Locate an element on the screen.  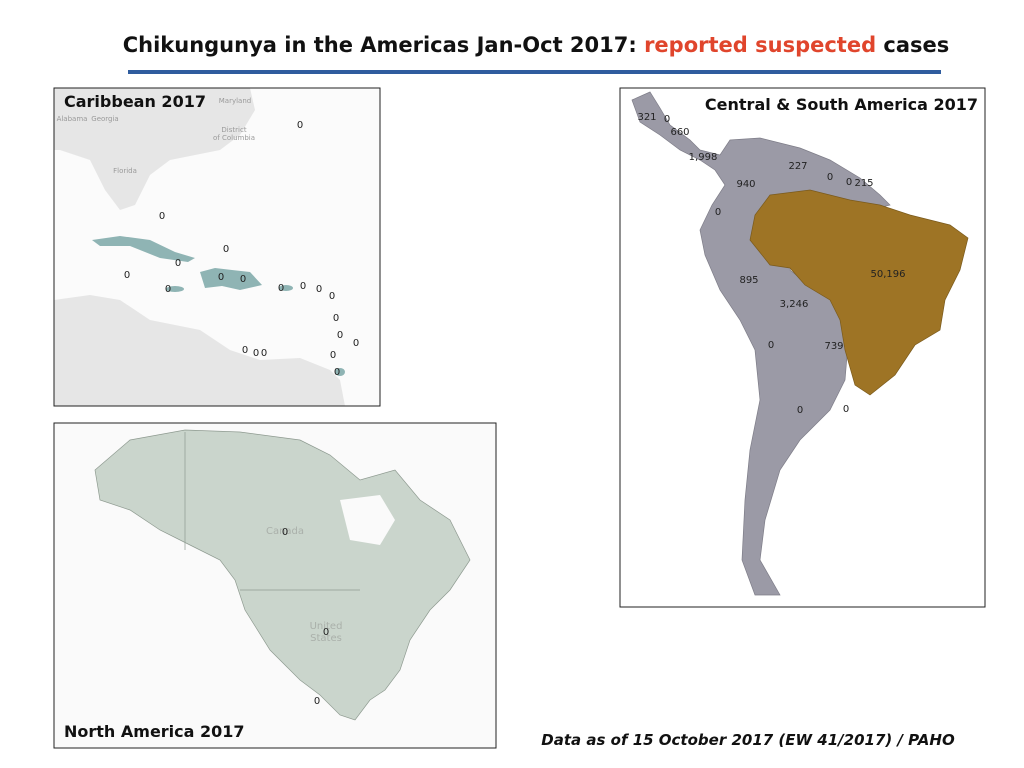
case-label: 3,246 is located at coordinates (794, 304).